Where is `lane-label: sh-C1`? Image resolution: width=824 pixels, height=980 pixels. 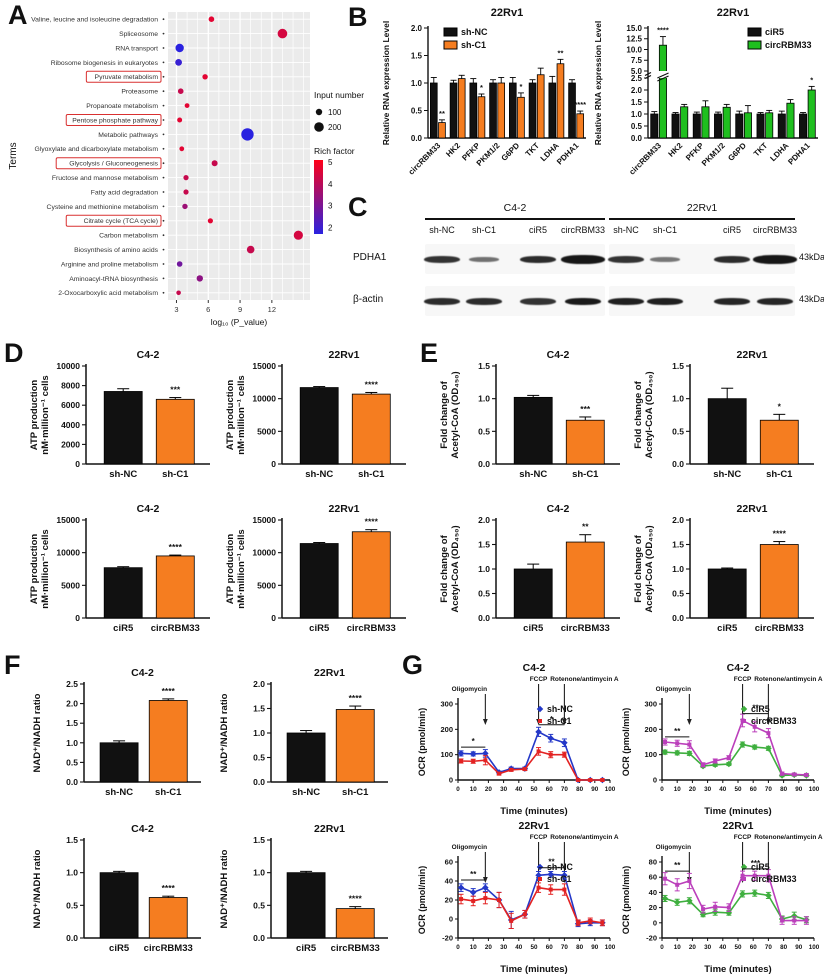 lane-label: sh-C1 is located at coordinates (664, 230).